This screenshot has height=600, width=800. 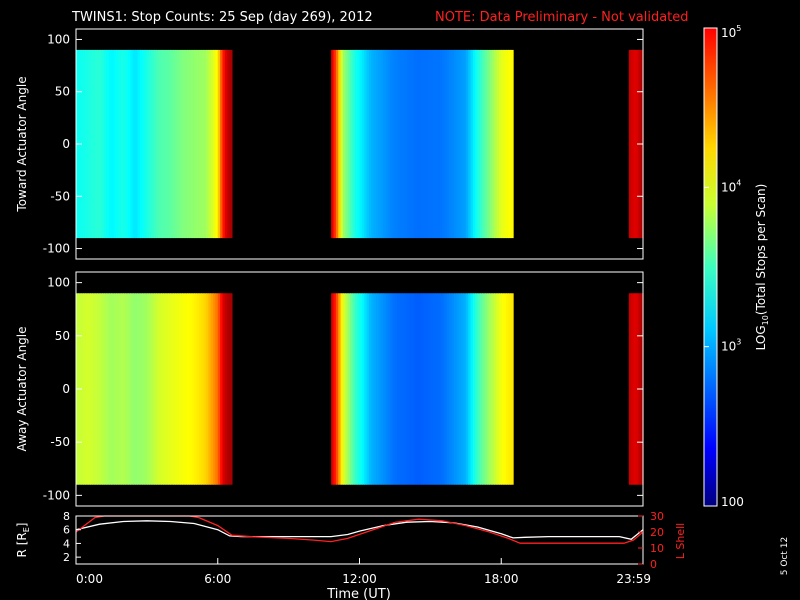 What do you see at coordinates (657, 532) in the screenshot?
I see `orbit-right-tick-label: 20` at bounding box center [657, 532].